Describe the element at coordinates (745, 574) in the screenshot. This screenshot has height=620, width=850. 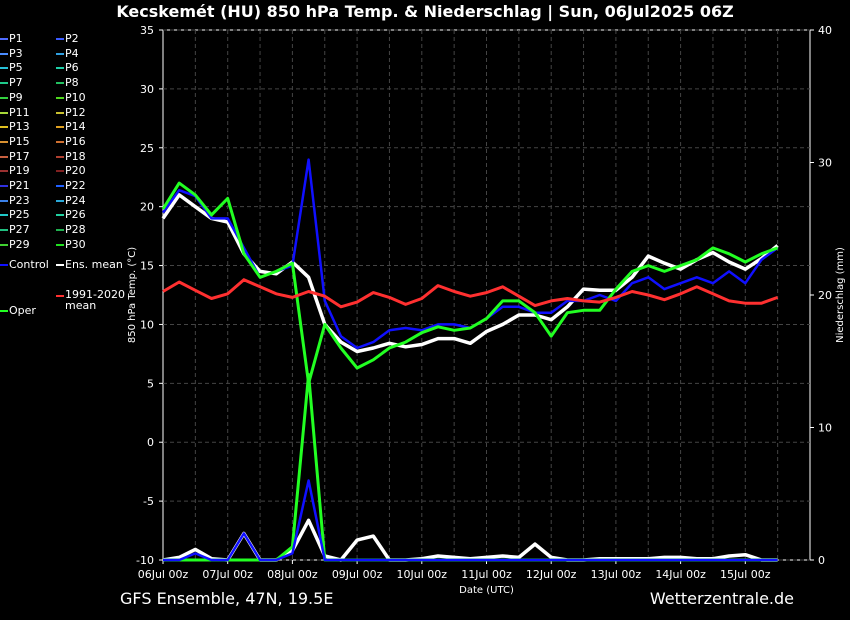
I see `x-tick-label: 15Jul 00z` at that location.